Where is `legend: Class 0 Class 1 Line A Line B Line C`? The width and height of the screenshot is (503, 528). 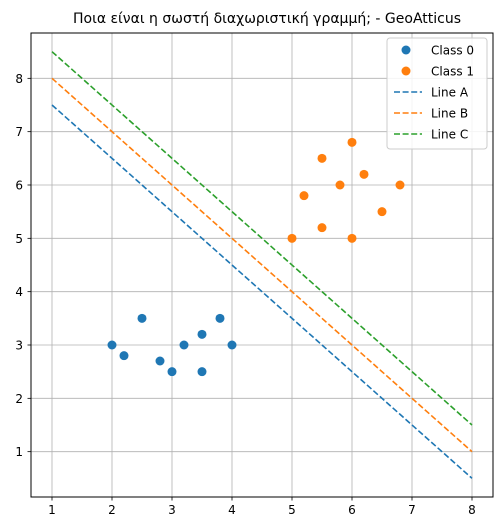
legend: Class 0 Class 1 Line A Line B Line C is located at coordinates (437, 93).